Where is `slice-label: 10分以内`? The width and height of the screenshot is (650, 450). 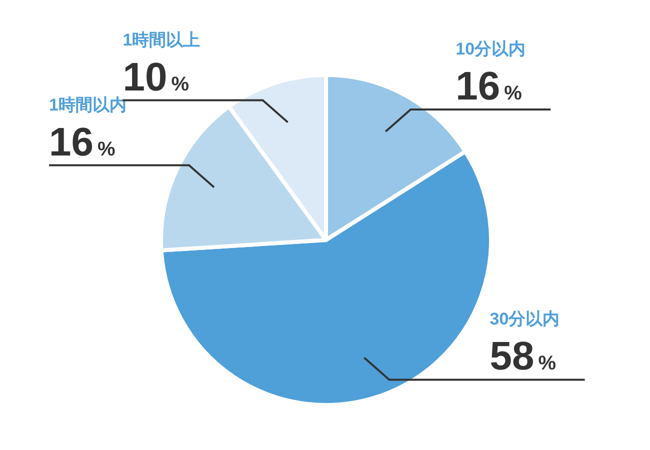
slice-label: 10分以内 is located at coordinates (491, 49).